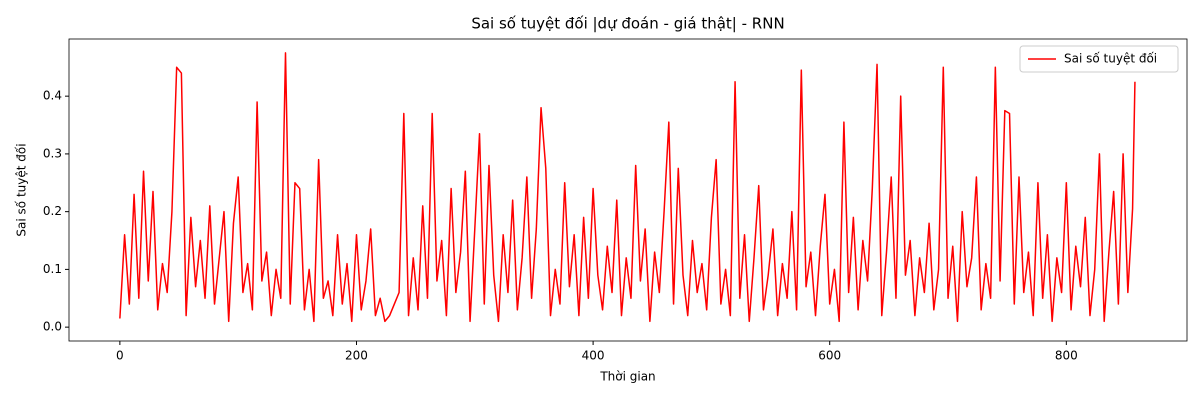 The height and width of the screenshot is (400, 1200). What do you see at coordinates (52, 96) in the screenshot?
I see `y-tick-label: 0.4` at bounding box center [52, 96].